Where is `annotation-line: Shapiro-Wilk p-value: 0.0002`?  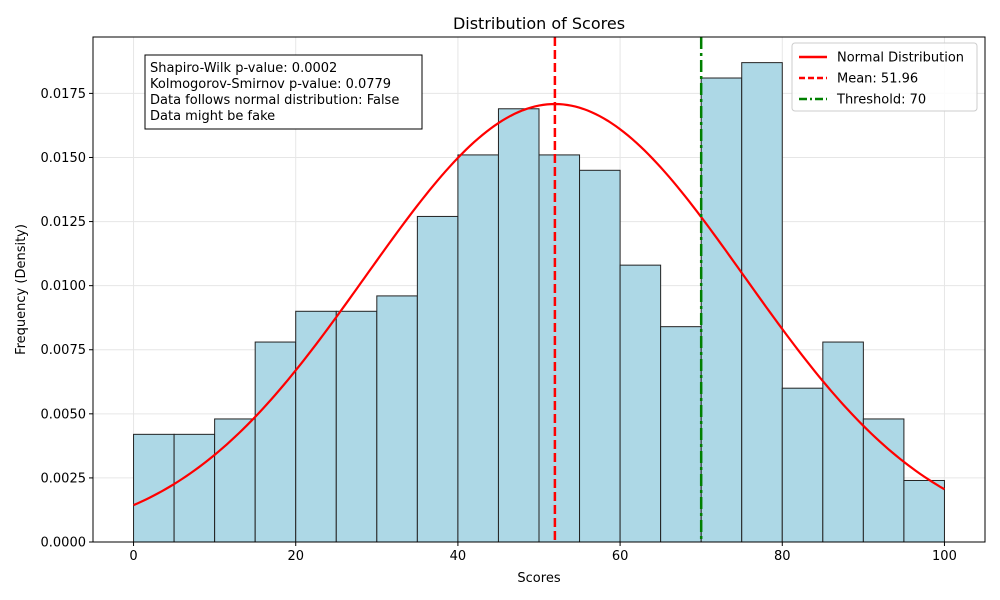
annotation-line: Shapiro-Wilk p-value: 0.0002 is located at coordinates (243, 68).